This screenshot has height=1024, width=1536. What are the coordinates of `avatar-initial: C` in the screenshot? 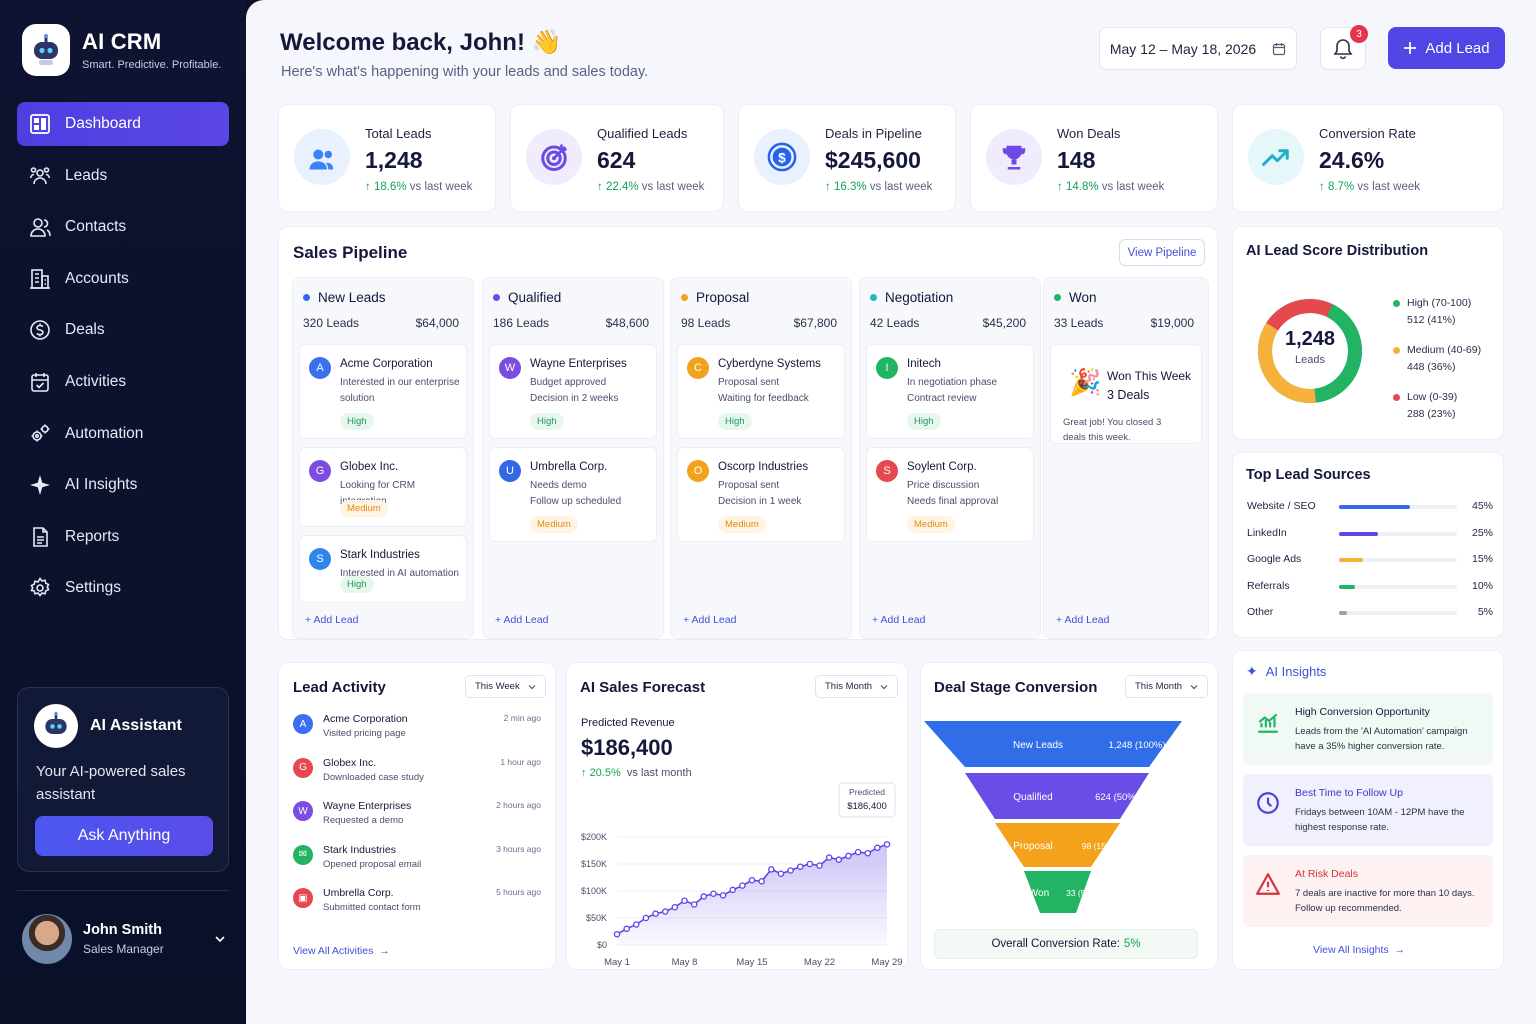 It's located at (698, 368).